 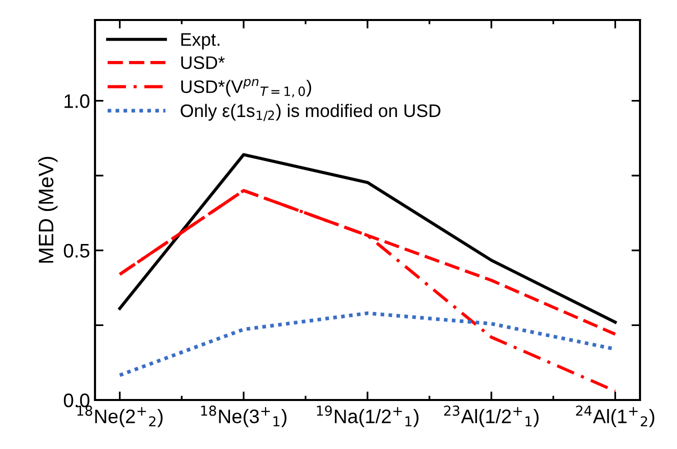 I want to click on x-tick-label: $^{18}$Ne(3$^{+}$$_{1}$), so click(x=243, y=417).